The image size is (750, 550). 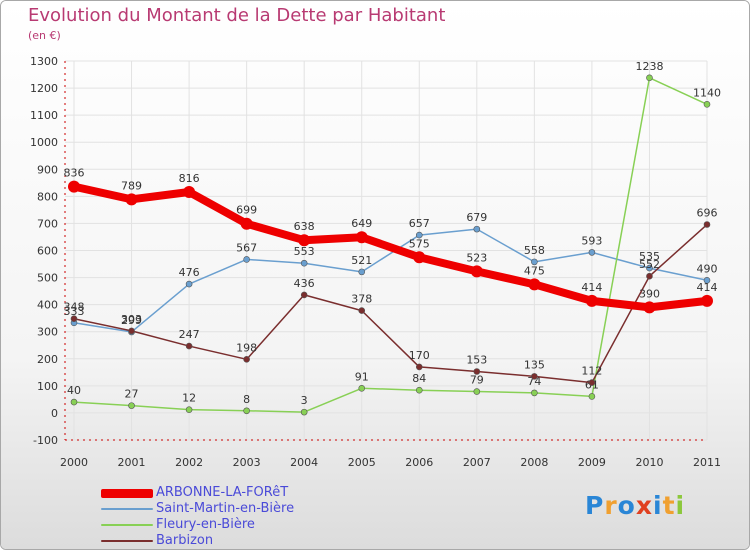 I want to click on y-tick-label: 700, so click(x=47, y=223).